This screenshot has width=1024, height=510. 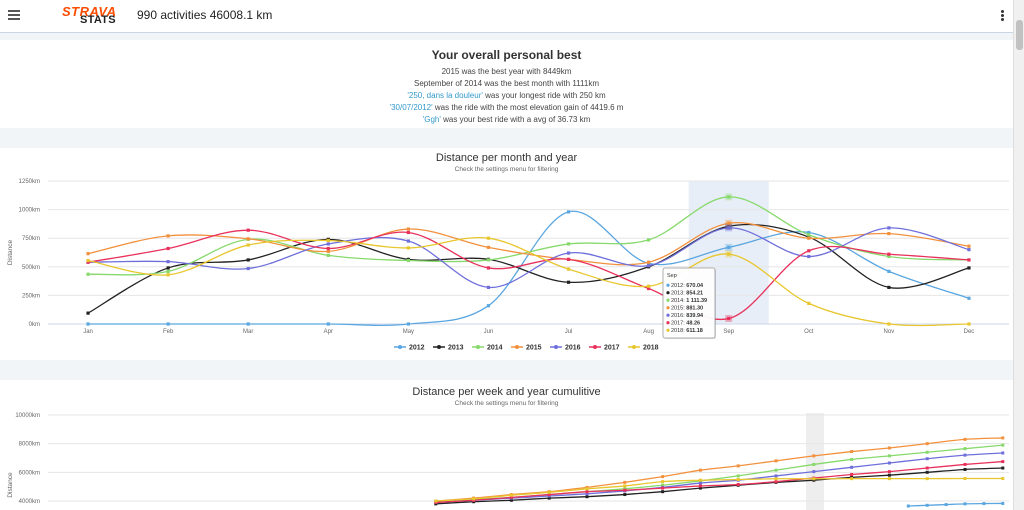 What do you see at coordinates (10, 485) in the screenshot?
I see `y-axis-label: Distance` at bounding box center [10, 485].